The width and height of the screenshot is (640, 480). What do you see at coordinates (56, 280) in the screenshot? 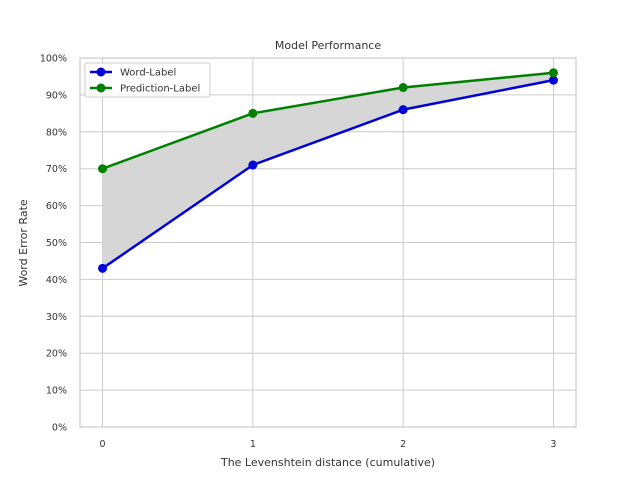
I see `y-tick-label: 40%` at bounding box center [56, 280].